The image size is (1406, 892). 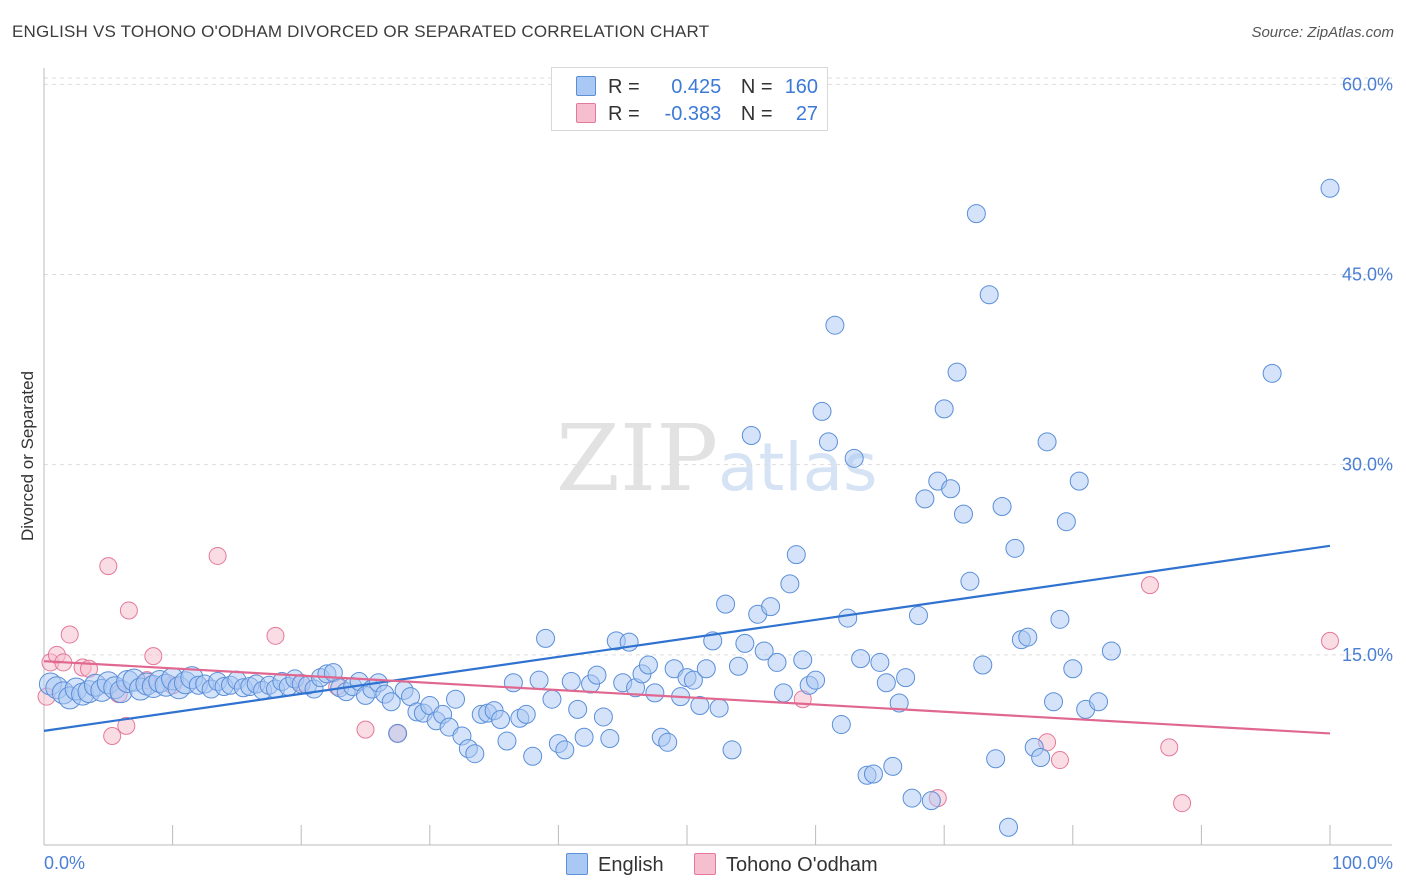 I want to click on legend-row-tohono: R = -0.383 N = 27, so click(x=697, y=114).